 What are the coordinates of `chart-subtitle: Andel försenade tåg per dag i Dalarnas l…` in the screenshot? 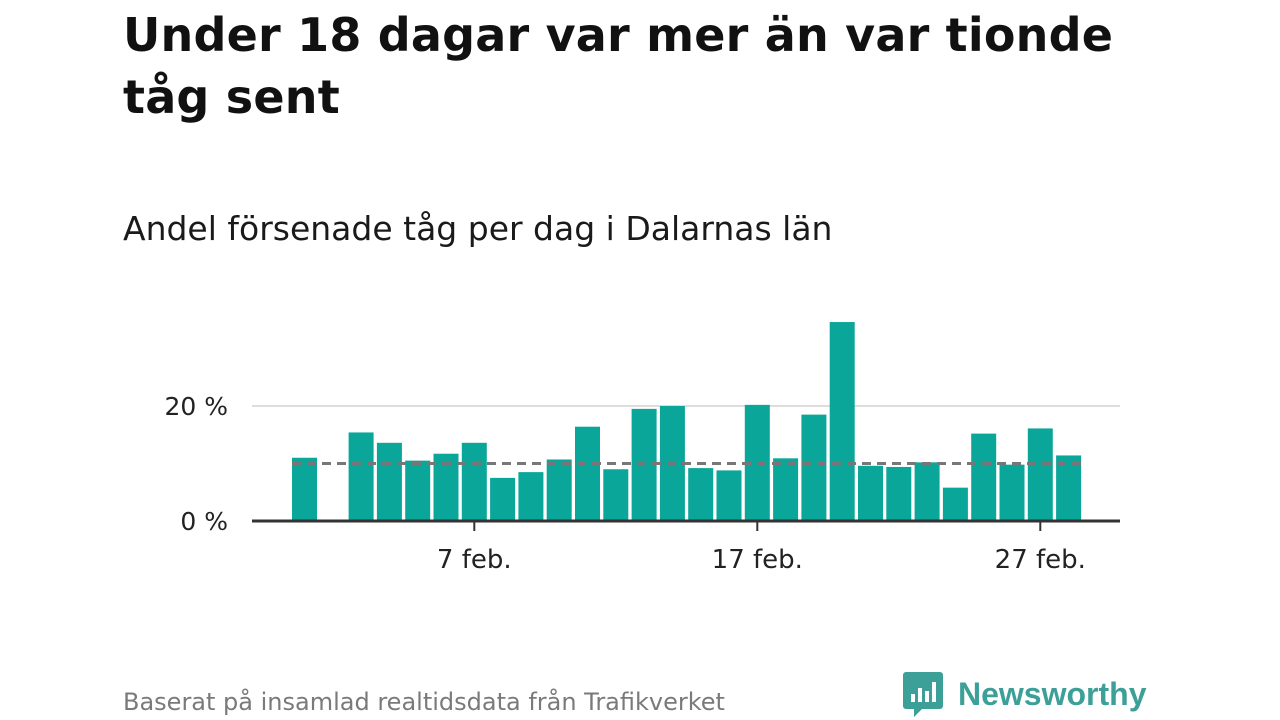 It's located at (478, 228).